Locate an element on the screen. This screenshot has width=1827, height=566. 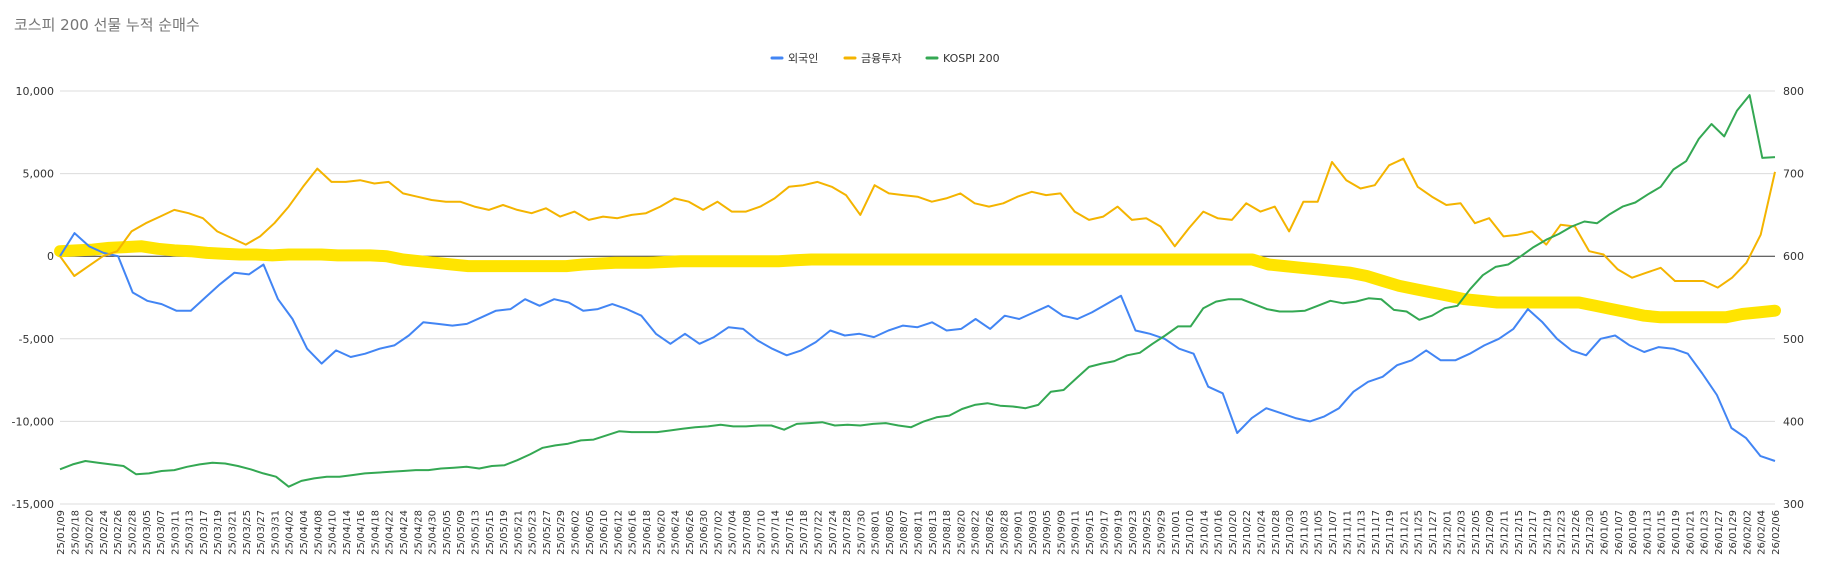
x-tick-label: 25/10/28 is located at coordinates (1276, 532).